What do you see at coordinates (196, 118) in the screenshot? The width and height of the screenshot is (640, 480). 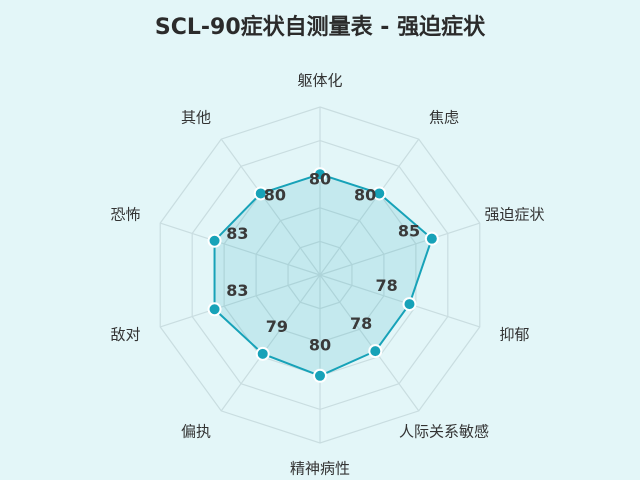 I see `axis-label: 其他` at bounding box center [196, 118].